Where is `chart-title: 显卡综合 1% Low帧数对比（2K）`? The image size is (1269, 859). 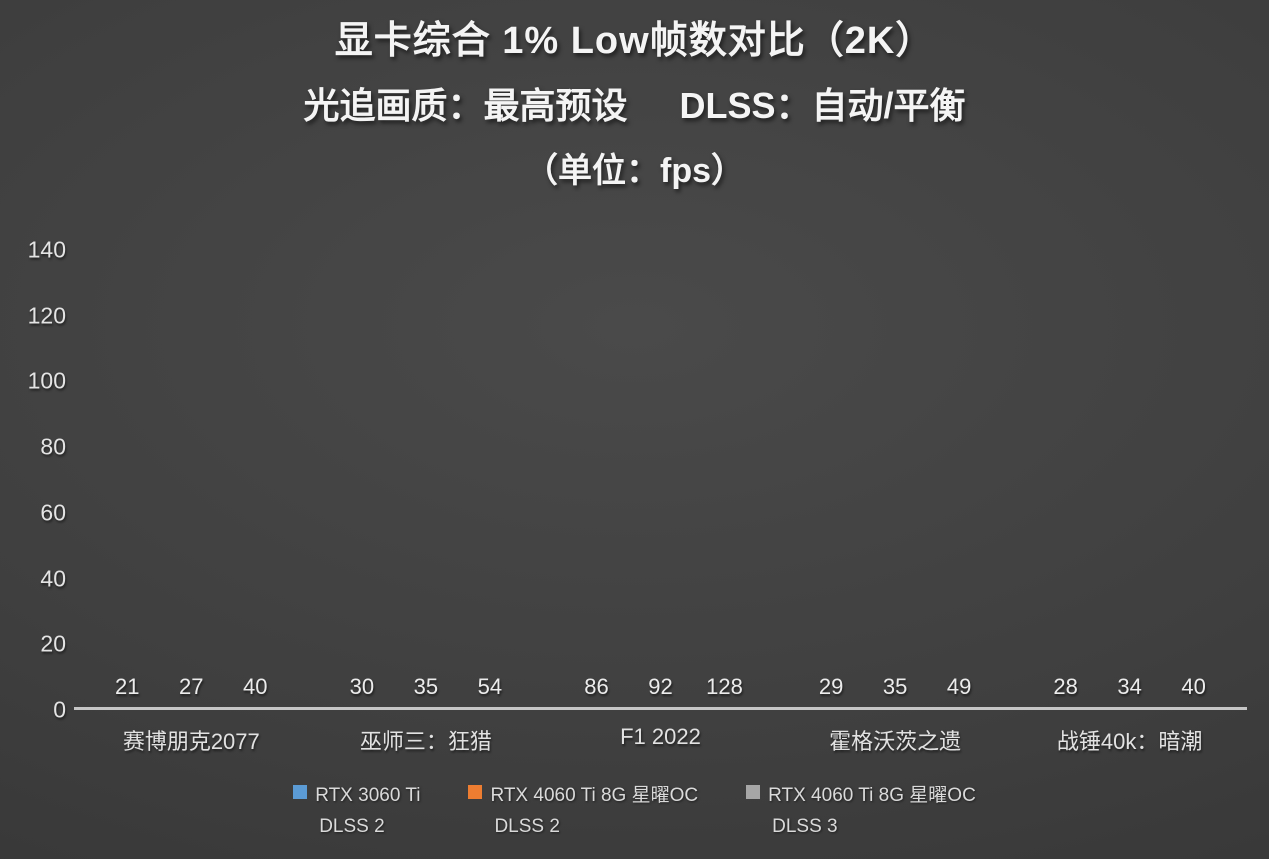
chart-title: 显卡综合 1% Low帧数对比（2K） is located at coordinates (634, 41).